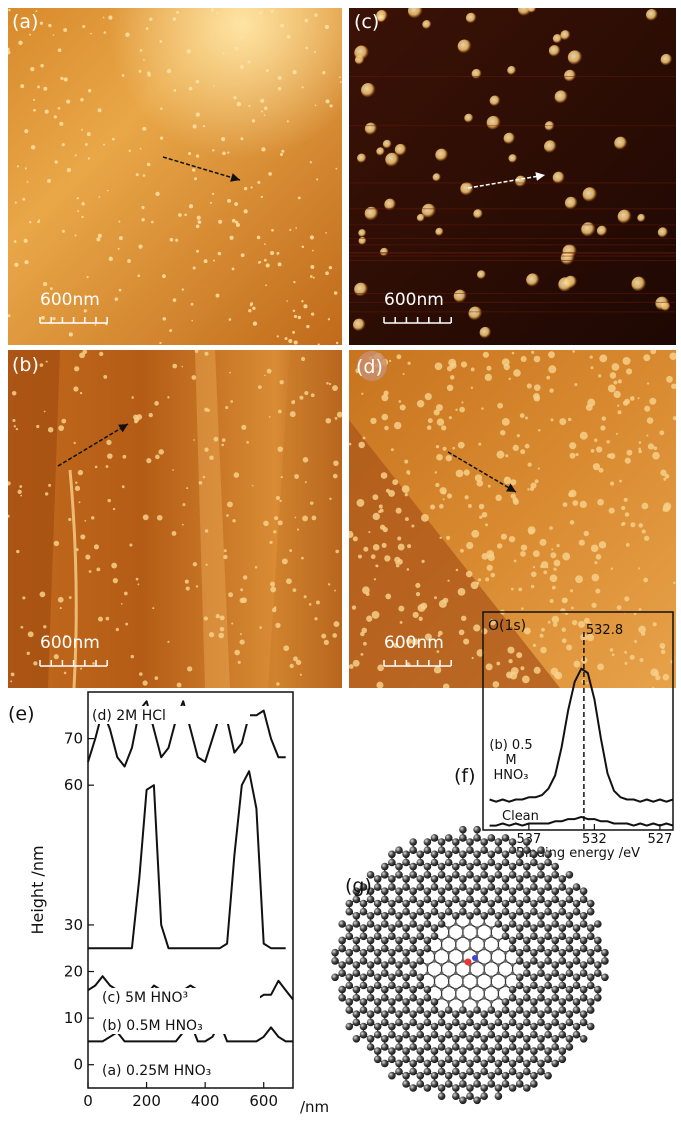 Image resolution: width=681 pixels, height=1121 pixels. Describe the element at coordinates (146, 1101) in the screenshot. I see `x-tick-label: 200` at that location.